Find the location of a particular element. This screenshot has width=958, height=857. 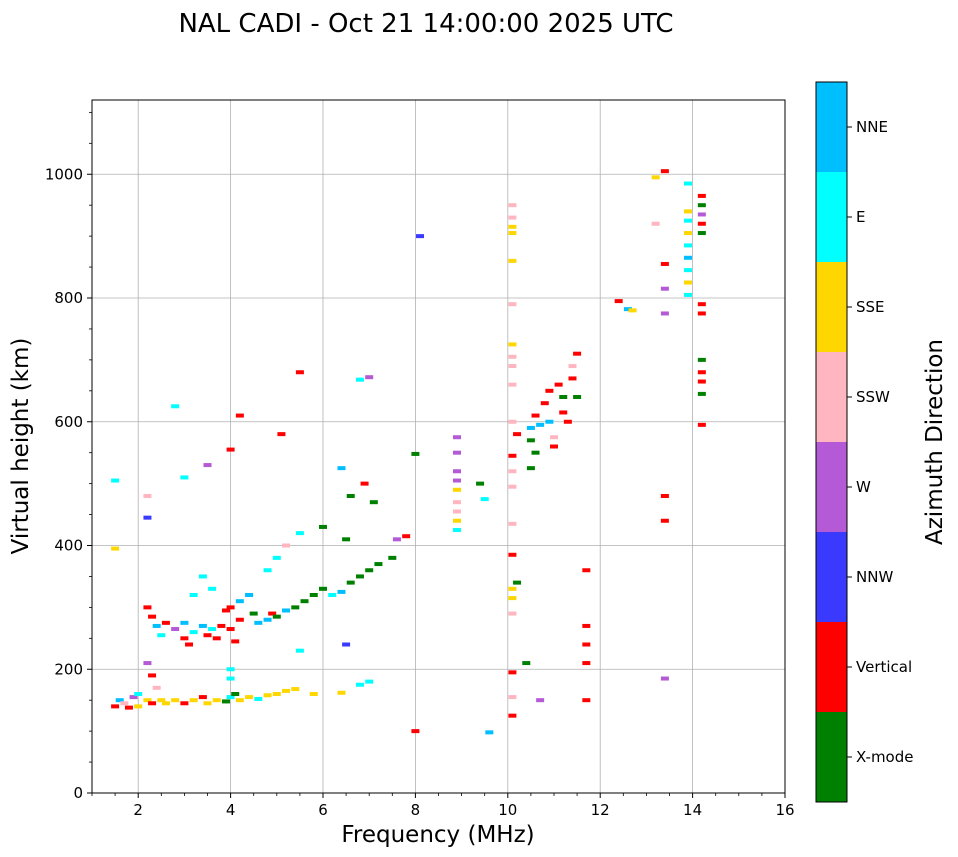

x-tick-label: 4 is located at coordinates (231, 810).